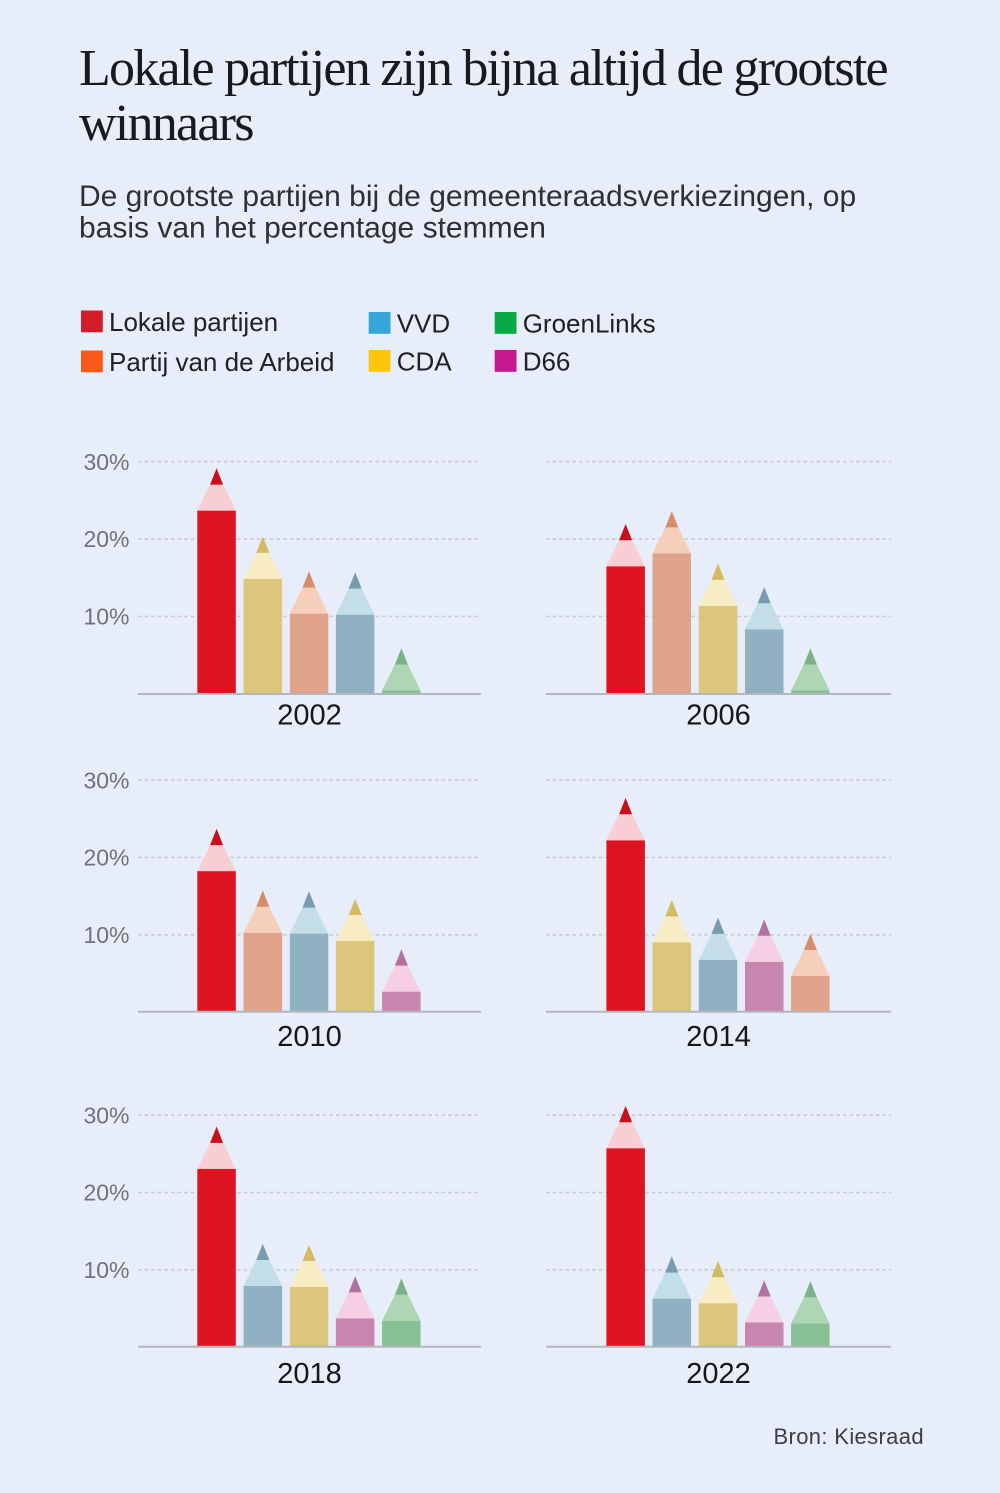 The height and width of the screenshot is (1493, 1000). Describe the element at coordinates (309, 1374) in the screenshot. I see `svg-text: 2018` at that location.